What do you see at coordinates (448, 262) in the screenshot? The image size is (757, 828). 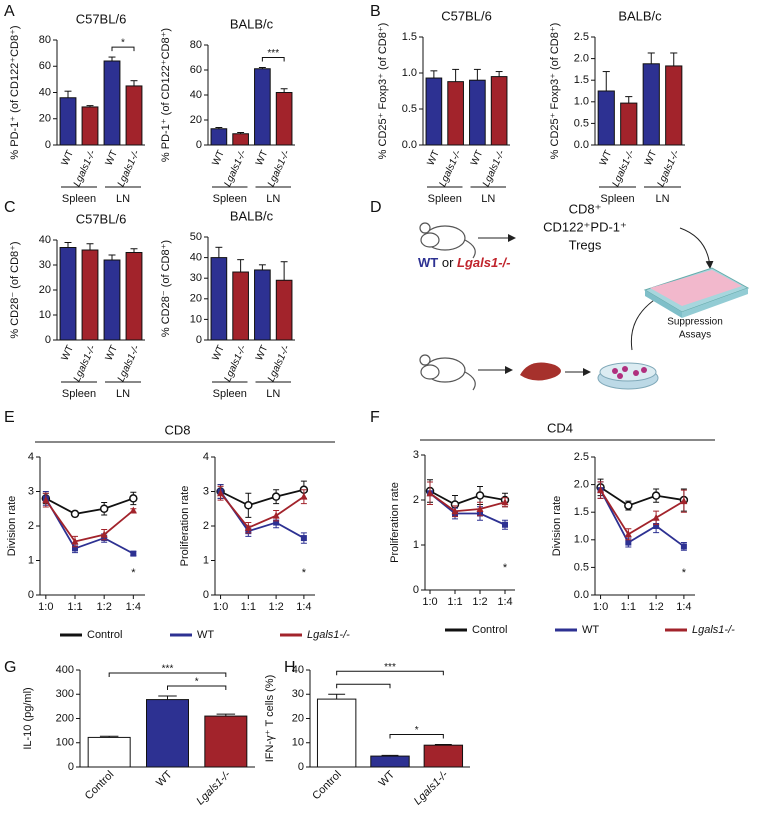 I see `label-or: or` at bounding box center [448, 262].